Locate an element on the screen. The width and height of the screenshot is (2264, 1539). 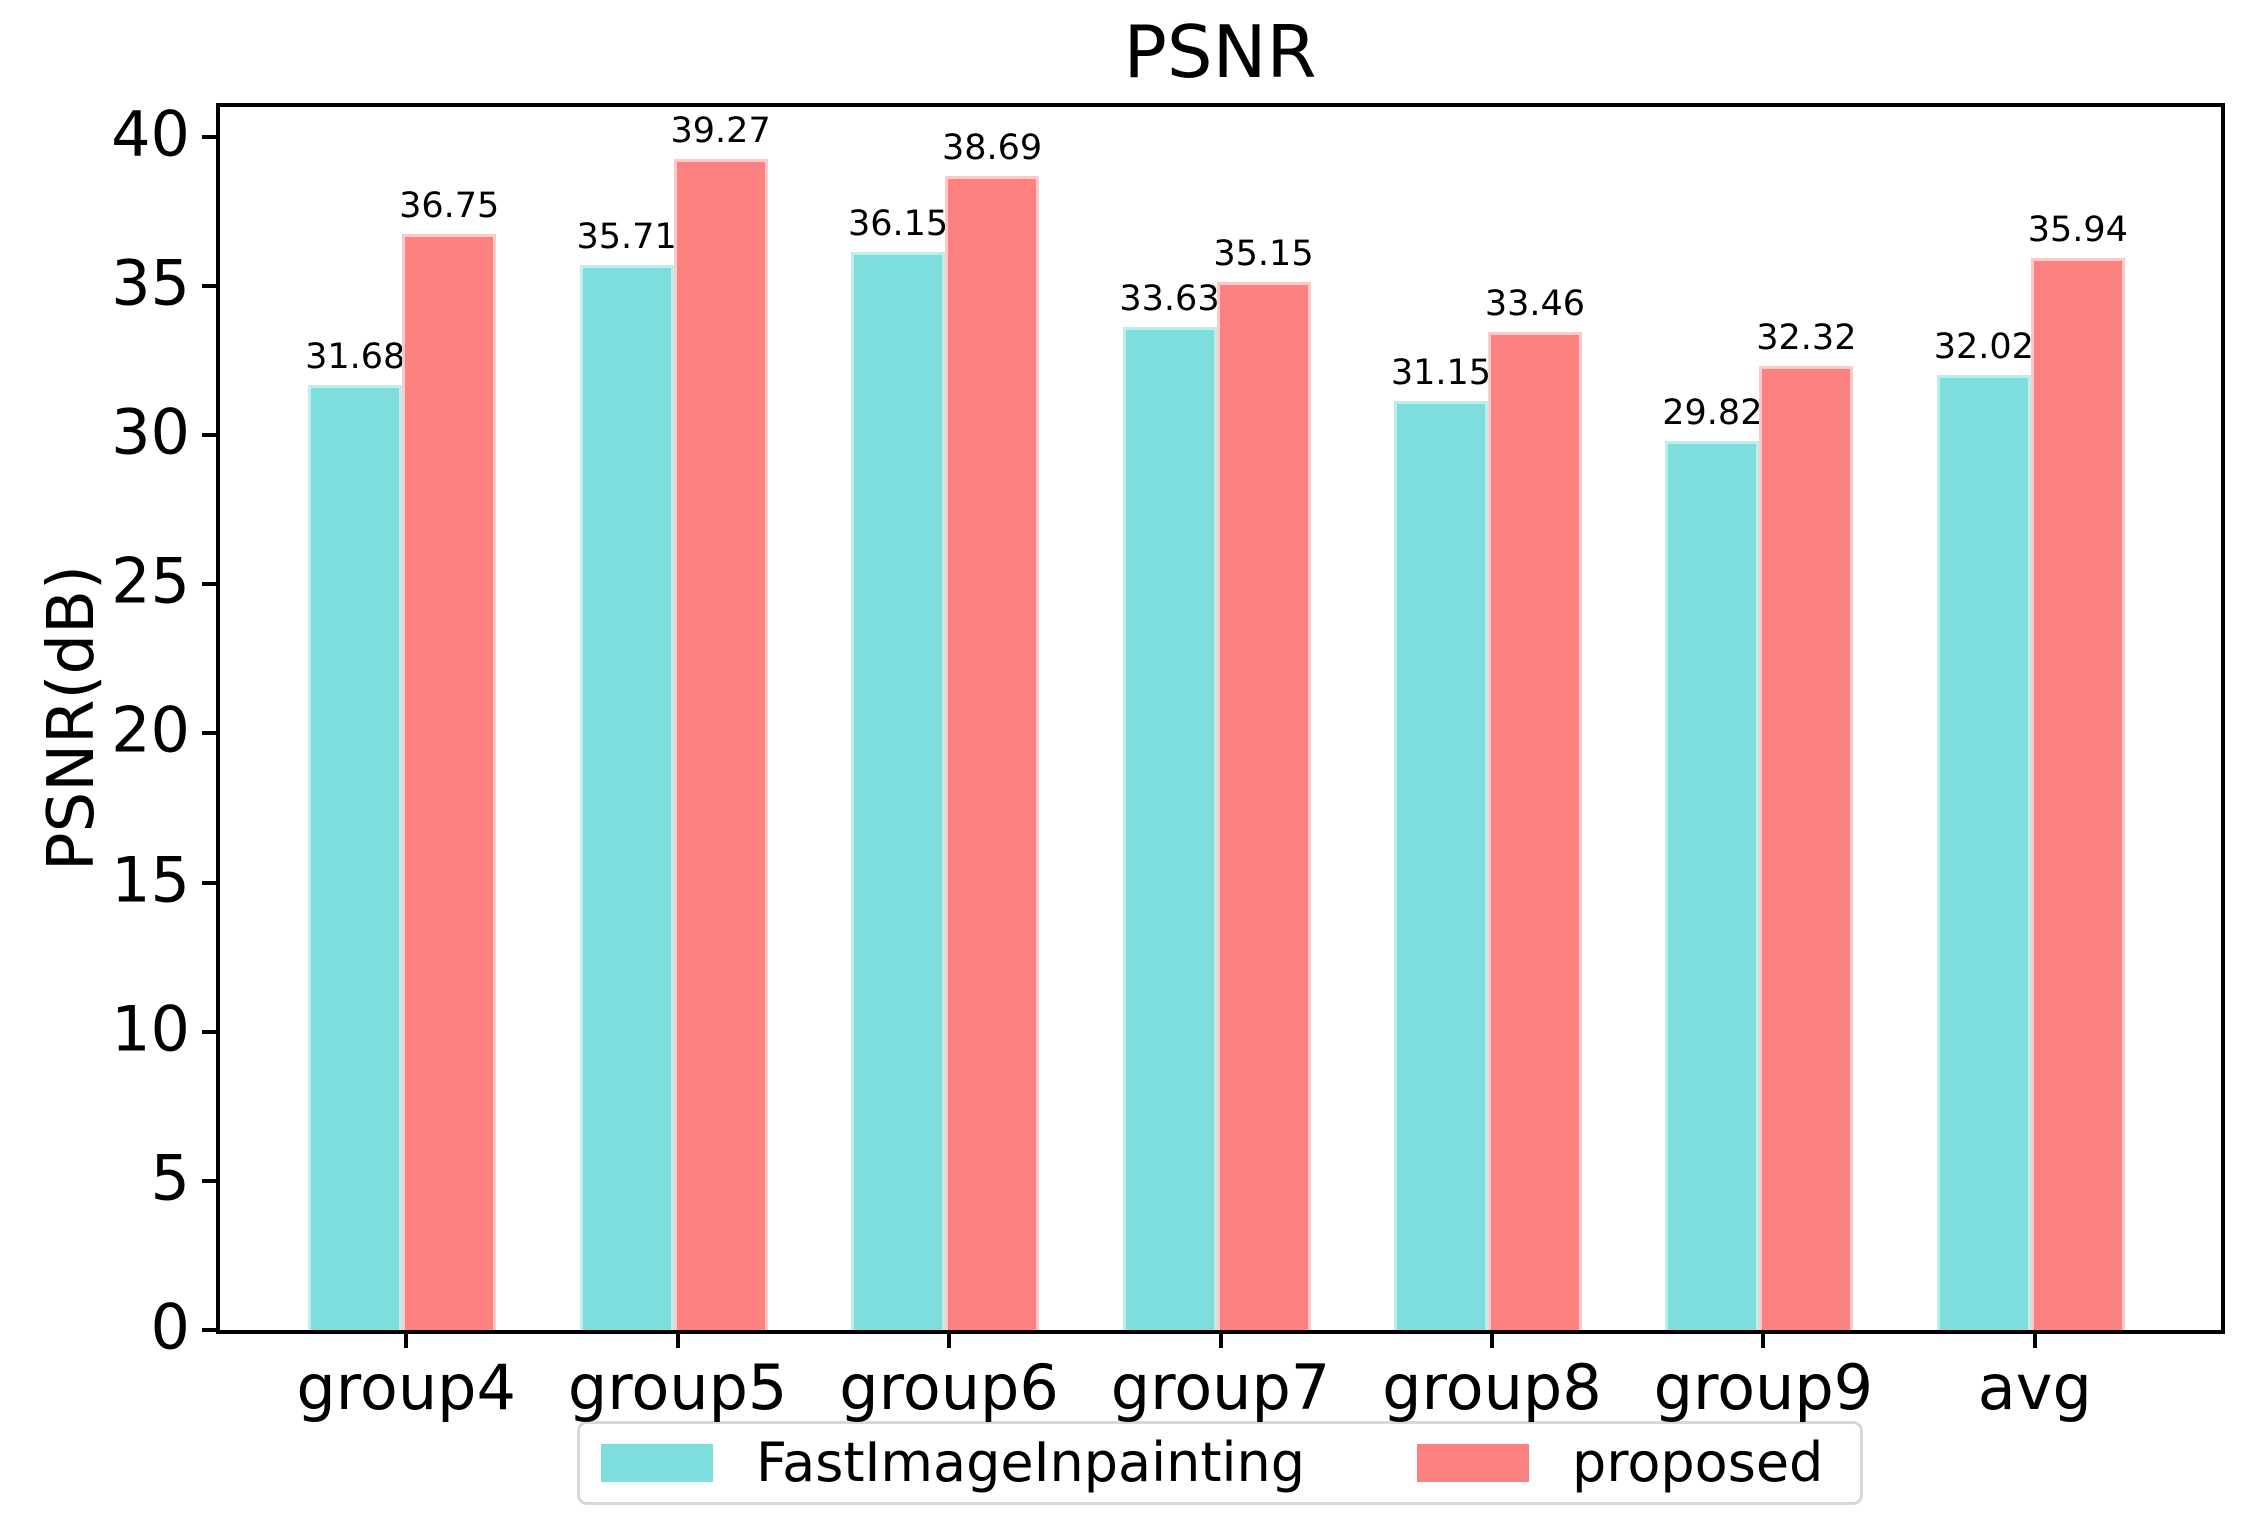
x-tick-label: group9 is located at coordinates (1763, 1387).